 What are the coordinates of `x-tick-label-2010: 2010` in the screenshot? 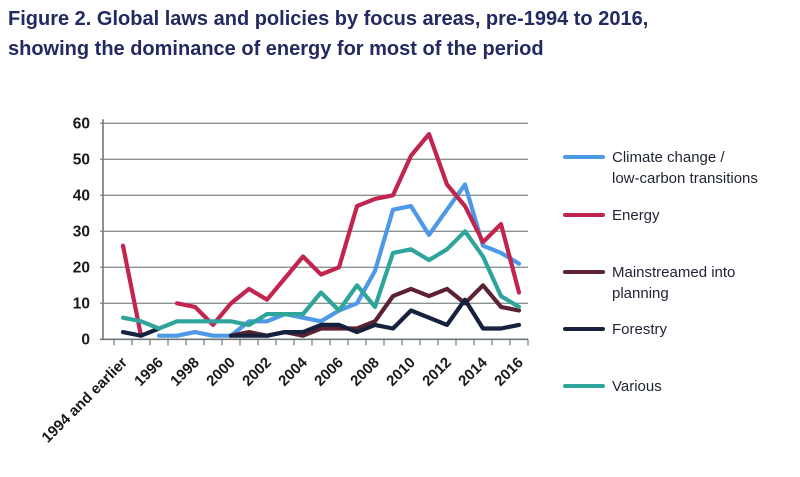 It's located at (401, 372).